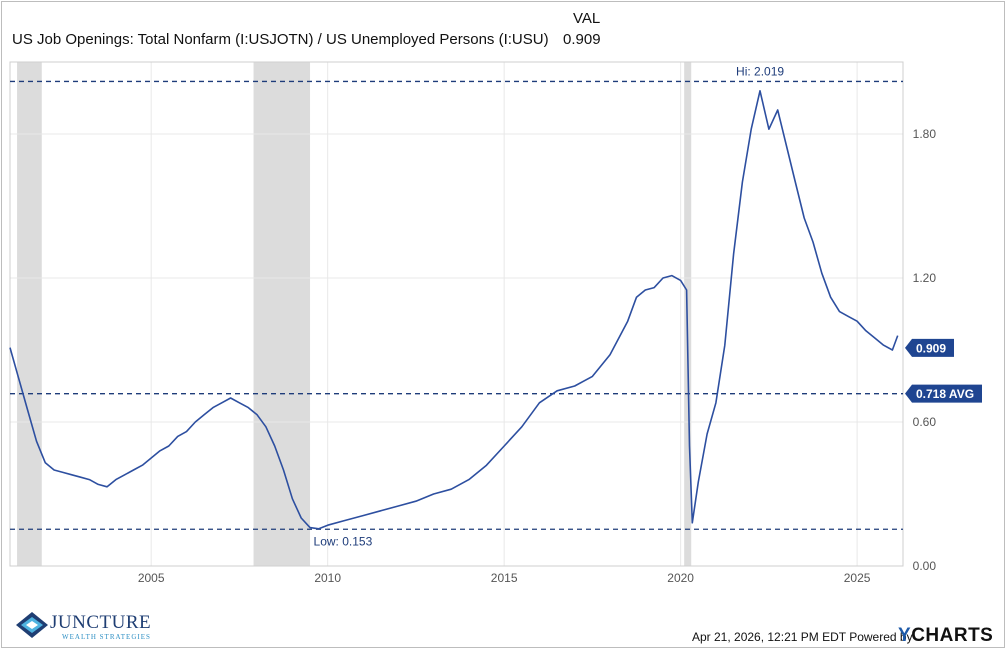 This screenshot has height=651, width=1008. What do you see at coordinates (925, 134) in the screenshot?
I see `y-tick-label: 1.80` at bounding box center [925, 134].